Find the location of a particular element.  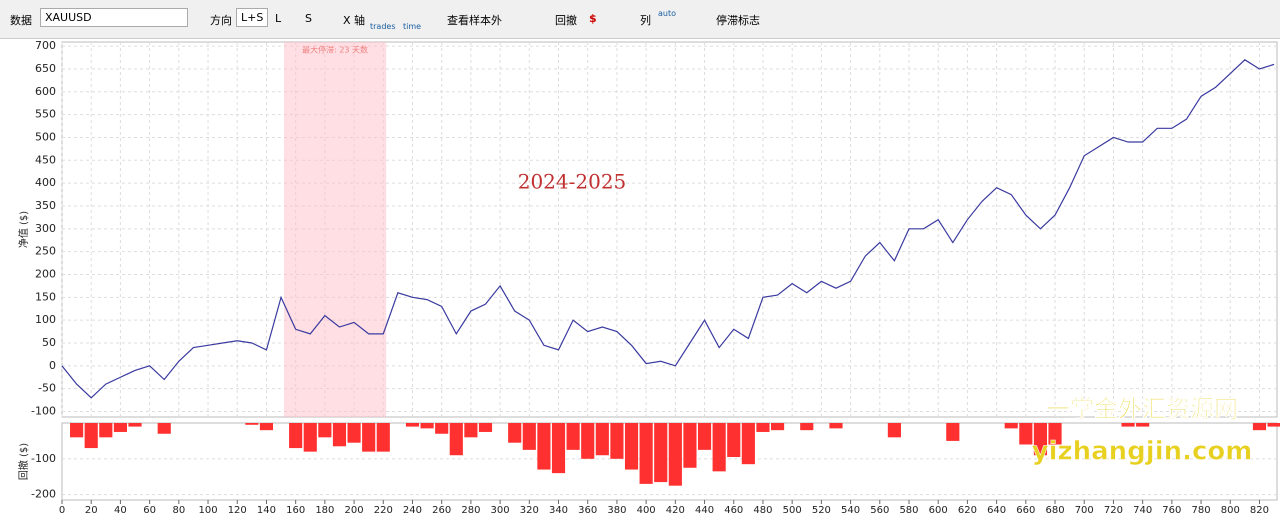

x-tick-label: 820 is located at coordinates (1259, 510).